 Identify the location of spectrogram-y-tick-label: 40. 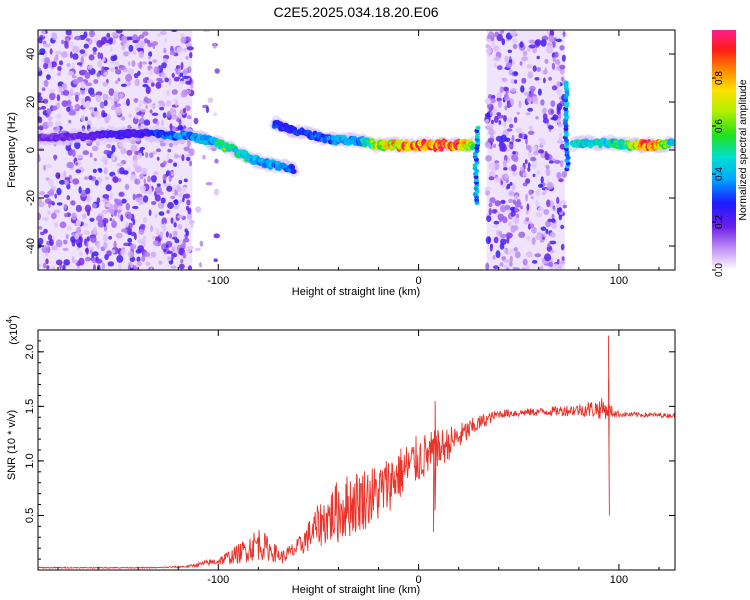
(31, 54).